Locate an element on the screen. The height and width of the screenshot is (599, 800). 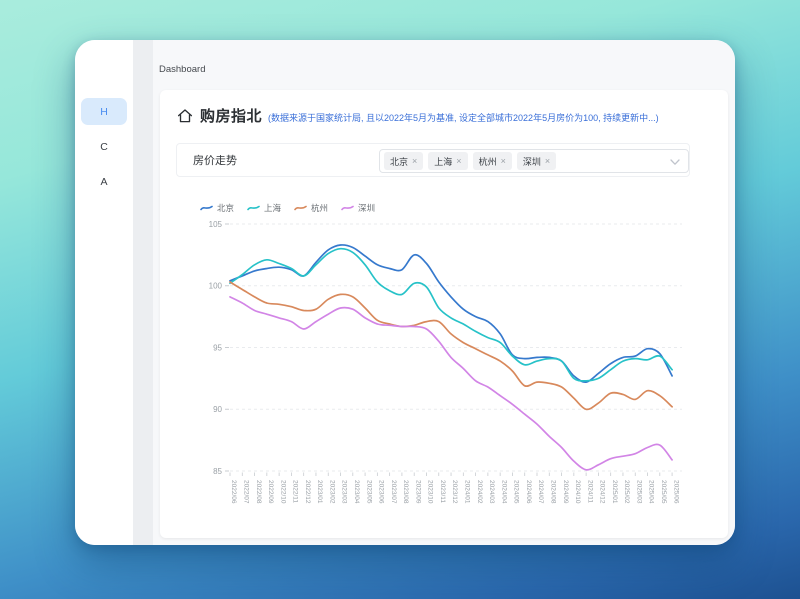
svg-text: 100 is located at coordinates (216, 286).